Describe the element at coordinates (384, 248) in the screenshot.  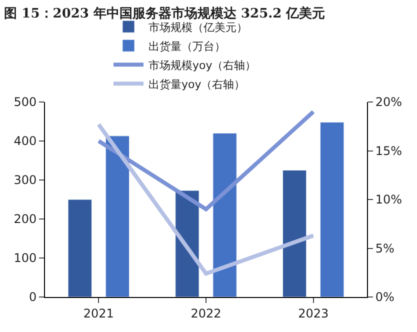
I see `y2-tick-label: 5%` at that location.